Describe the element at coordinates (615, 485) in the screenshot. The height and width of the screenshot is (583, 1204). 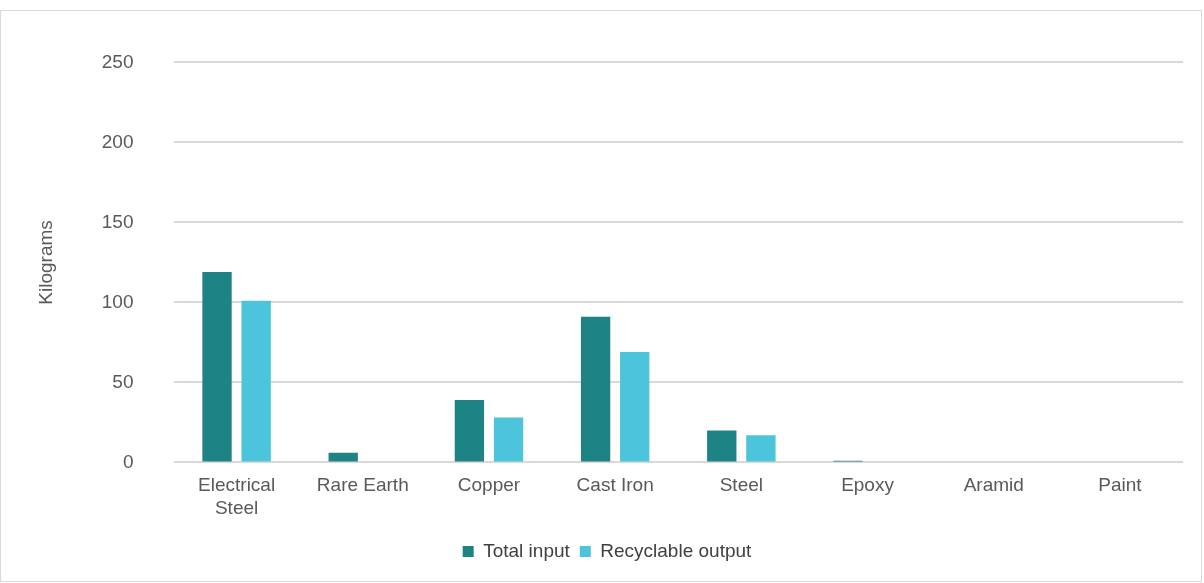
I see `x-tick-label: Cast Iron` at that location.